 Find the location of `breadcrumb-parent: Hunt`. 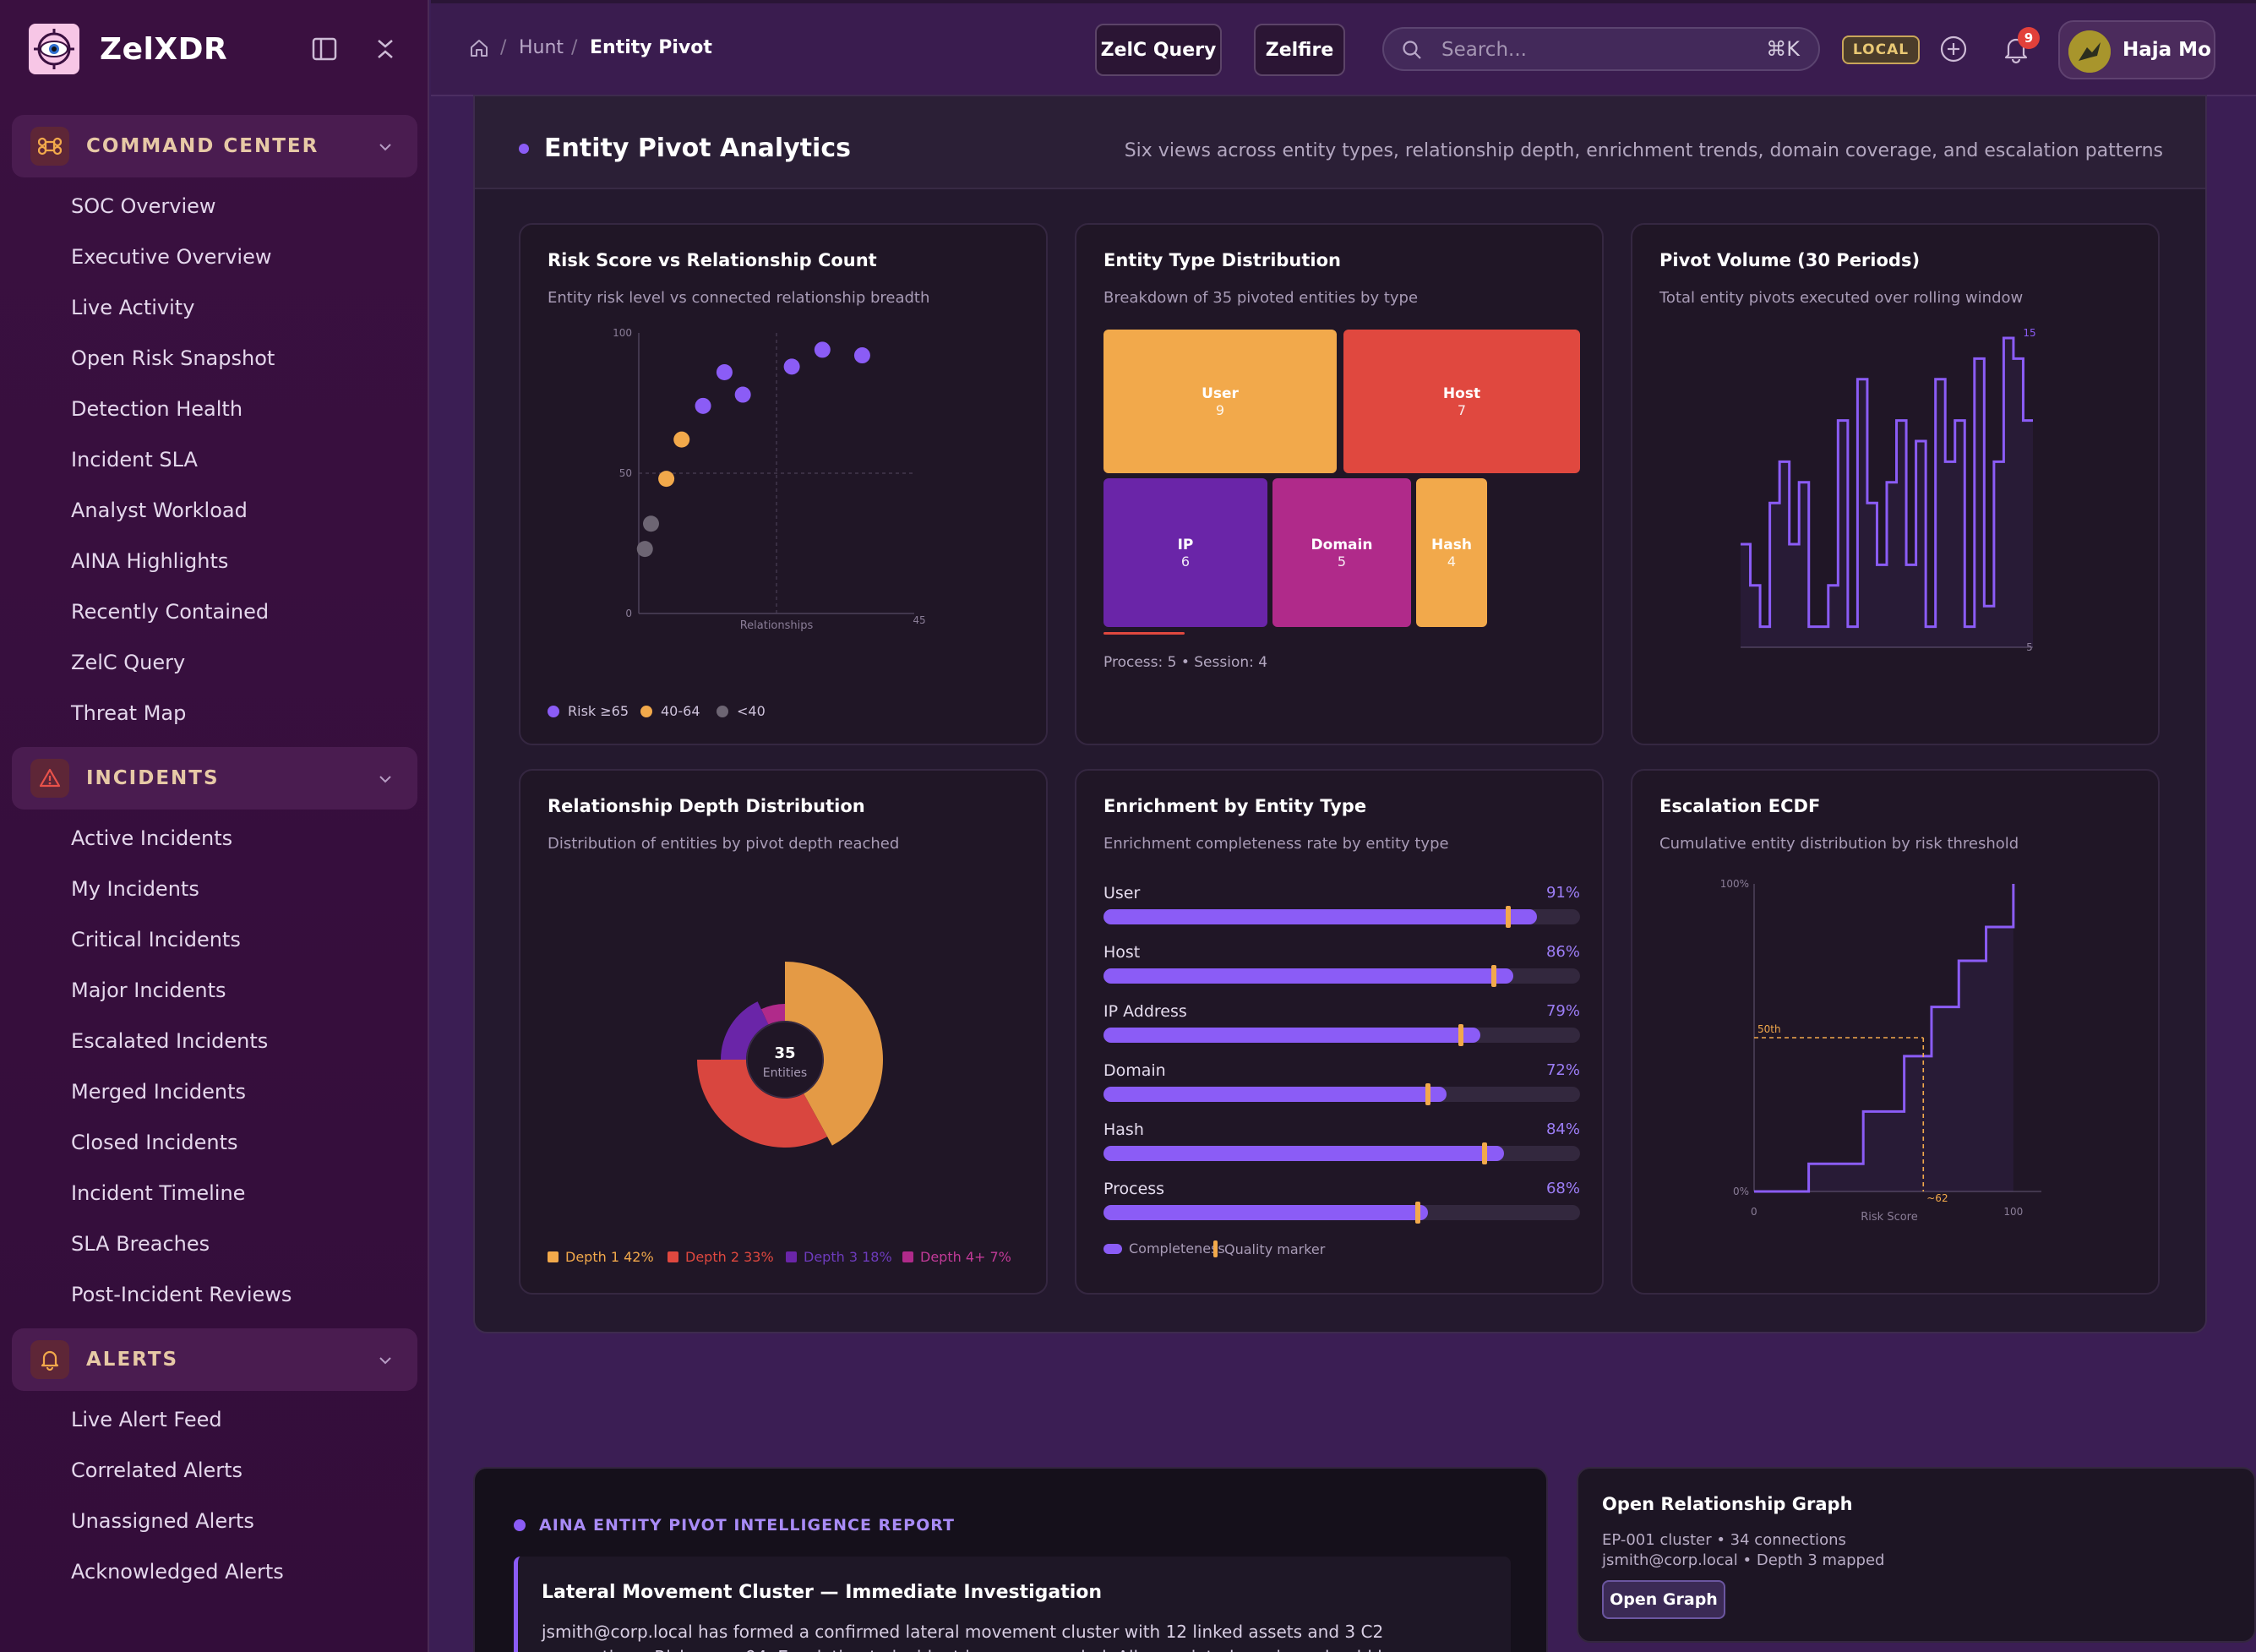

breadcrumb-parent: Hunt is located at coordinates (541, 48).